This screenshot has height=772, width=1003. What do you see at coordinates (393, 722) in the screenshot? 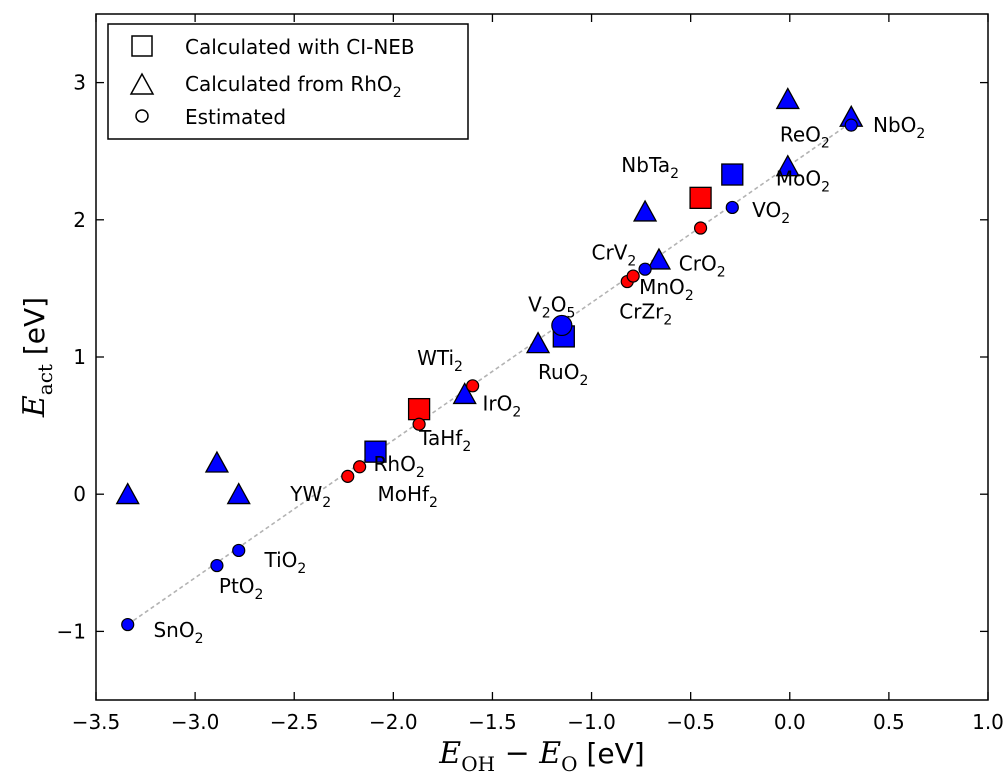
I see `x-tick-label-3: −2.0` at bounding box center [393, 722].